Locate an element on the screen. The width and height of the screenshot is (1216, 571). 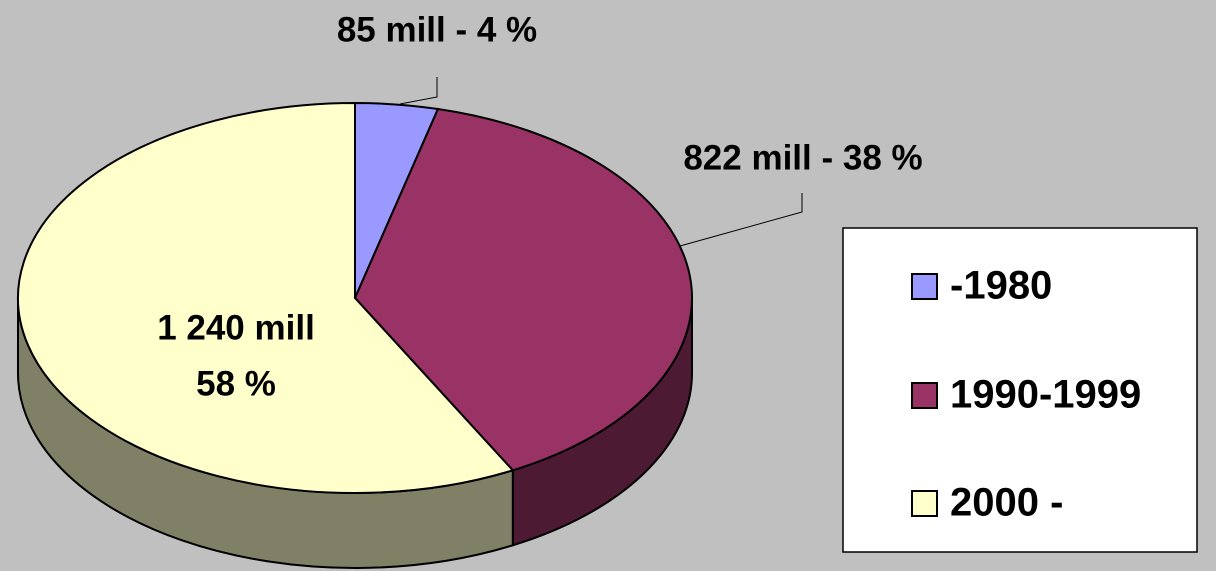
data-label: 1 240 mill is located at coordinates (236, 327).